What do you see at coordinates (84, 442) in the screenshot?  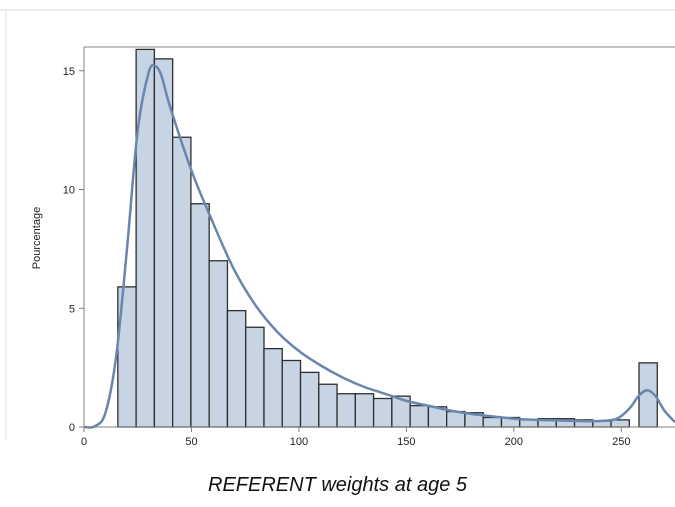 I see `x-tick-label-0: 0` at bounding box center [84, 442].